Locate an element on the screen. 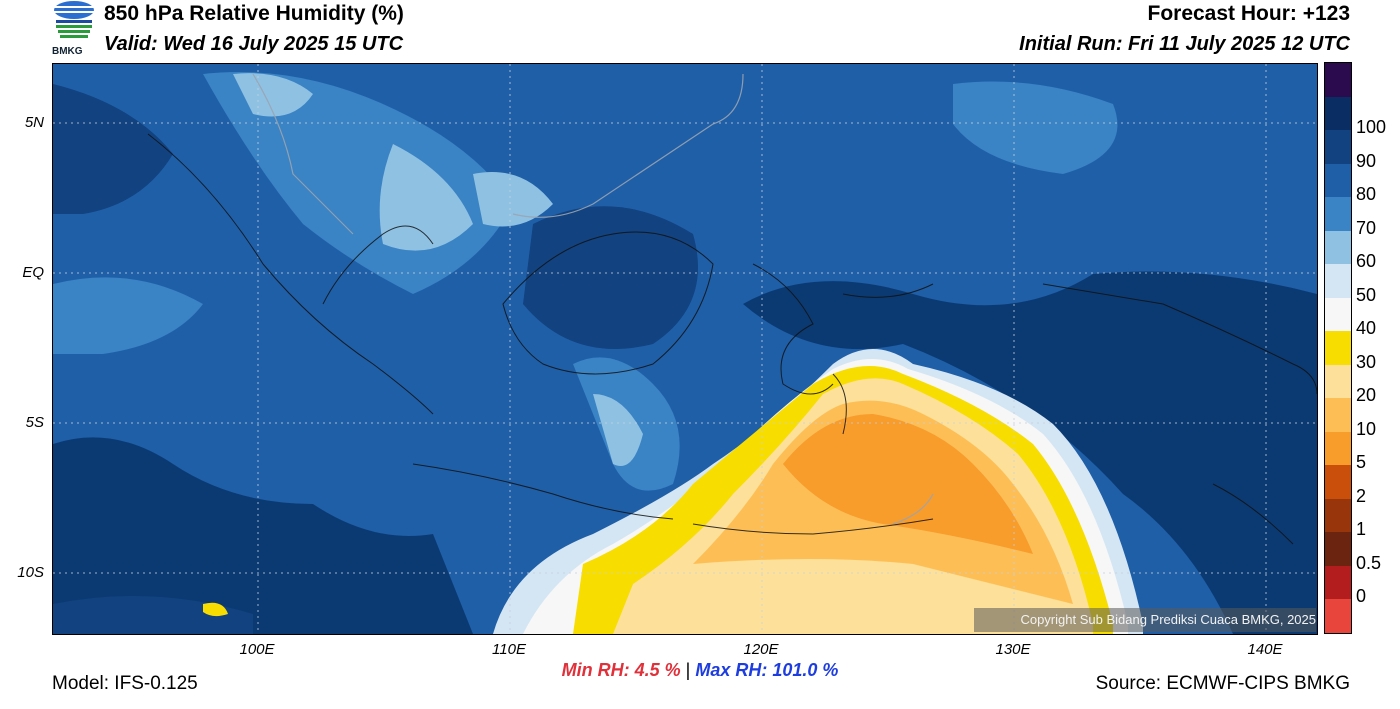 This screenshot has height=709, width=1400. colorbar-label: 20 is located at coordinates (1366, 395).